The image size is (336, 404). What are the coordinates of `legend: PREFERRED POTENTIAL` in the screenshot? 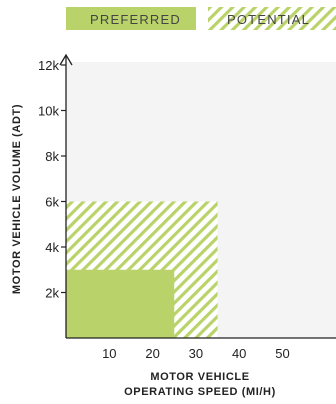 It's located at (201, 18).